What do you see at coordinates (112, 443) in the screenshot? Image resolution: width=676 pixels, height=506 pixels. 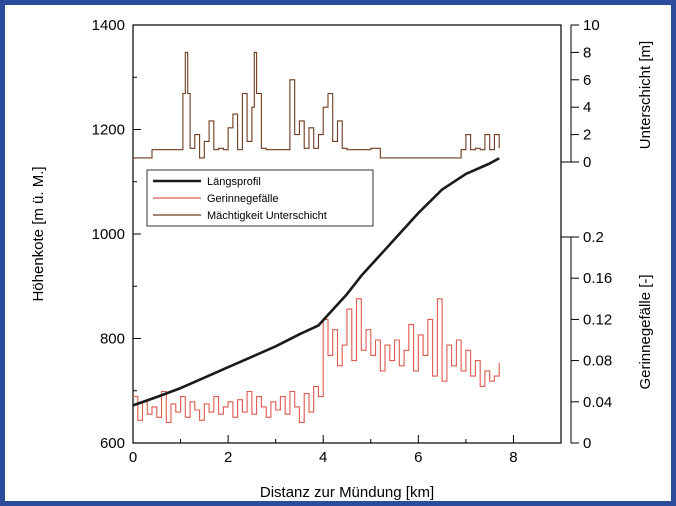 I see `left-tick-label: 600` at bounding box center [112, 443].